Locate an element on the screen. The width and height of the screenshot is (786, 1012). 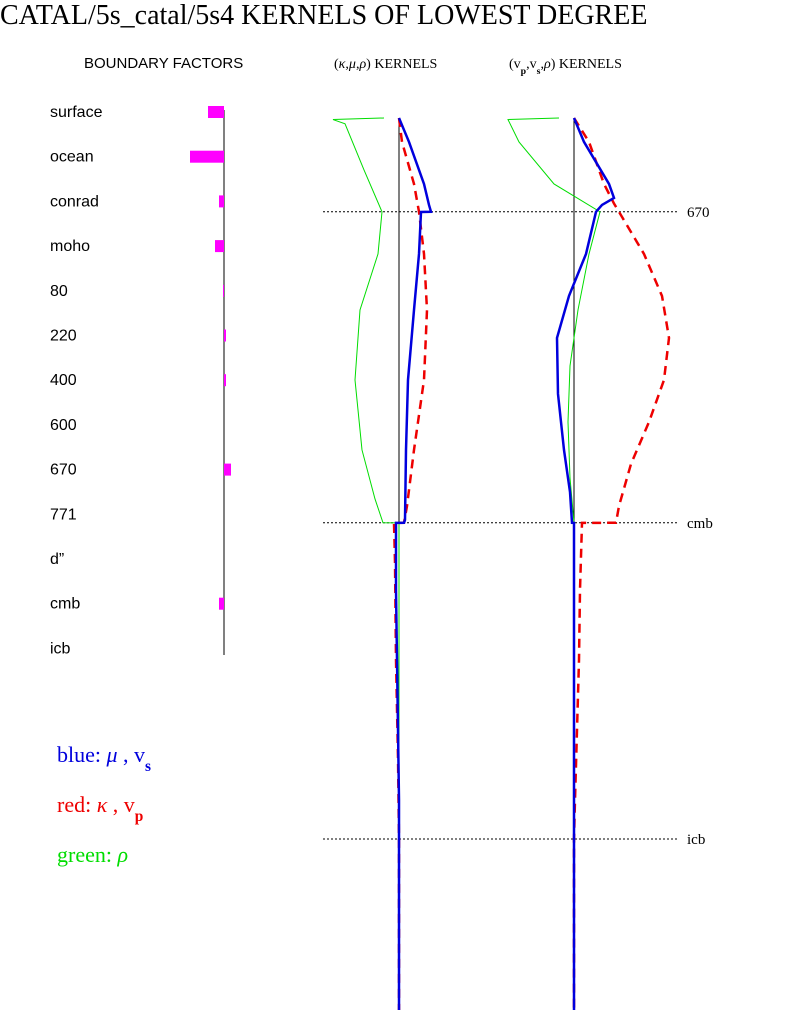
boundary-label: icb is located at coordinates (60, 648).